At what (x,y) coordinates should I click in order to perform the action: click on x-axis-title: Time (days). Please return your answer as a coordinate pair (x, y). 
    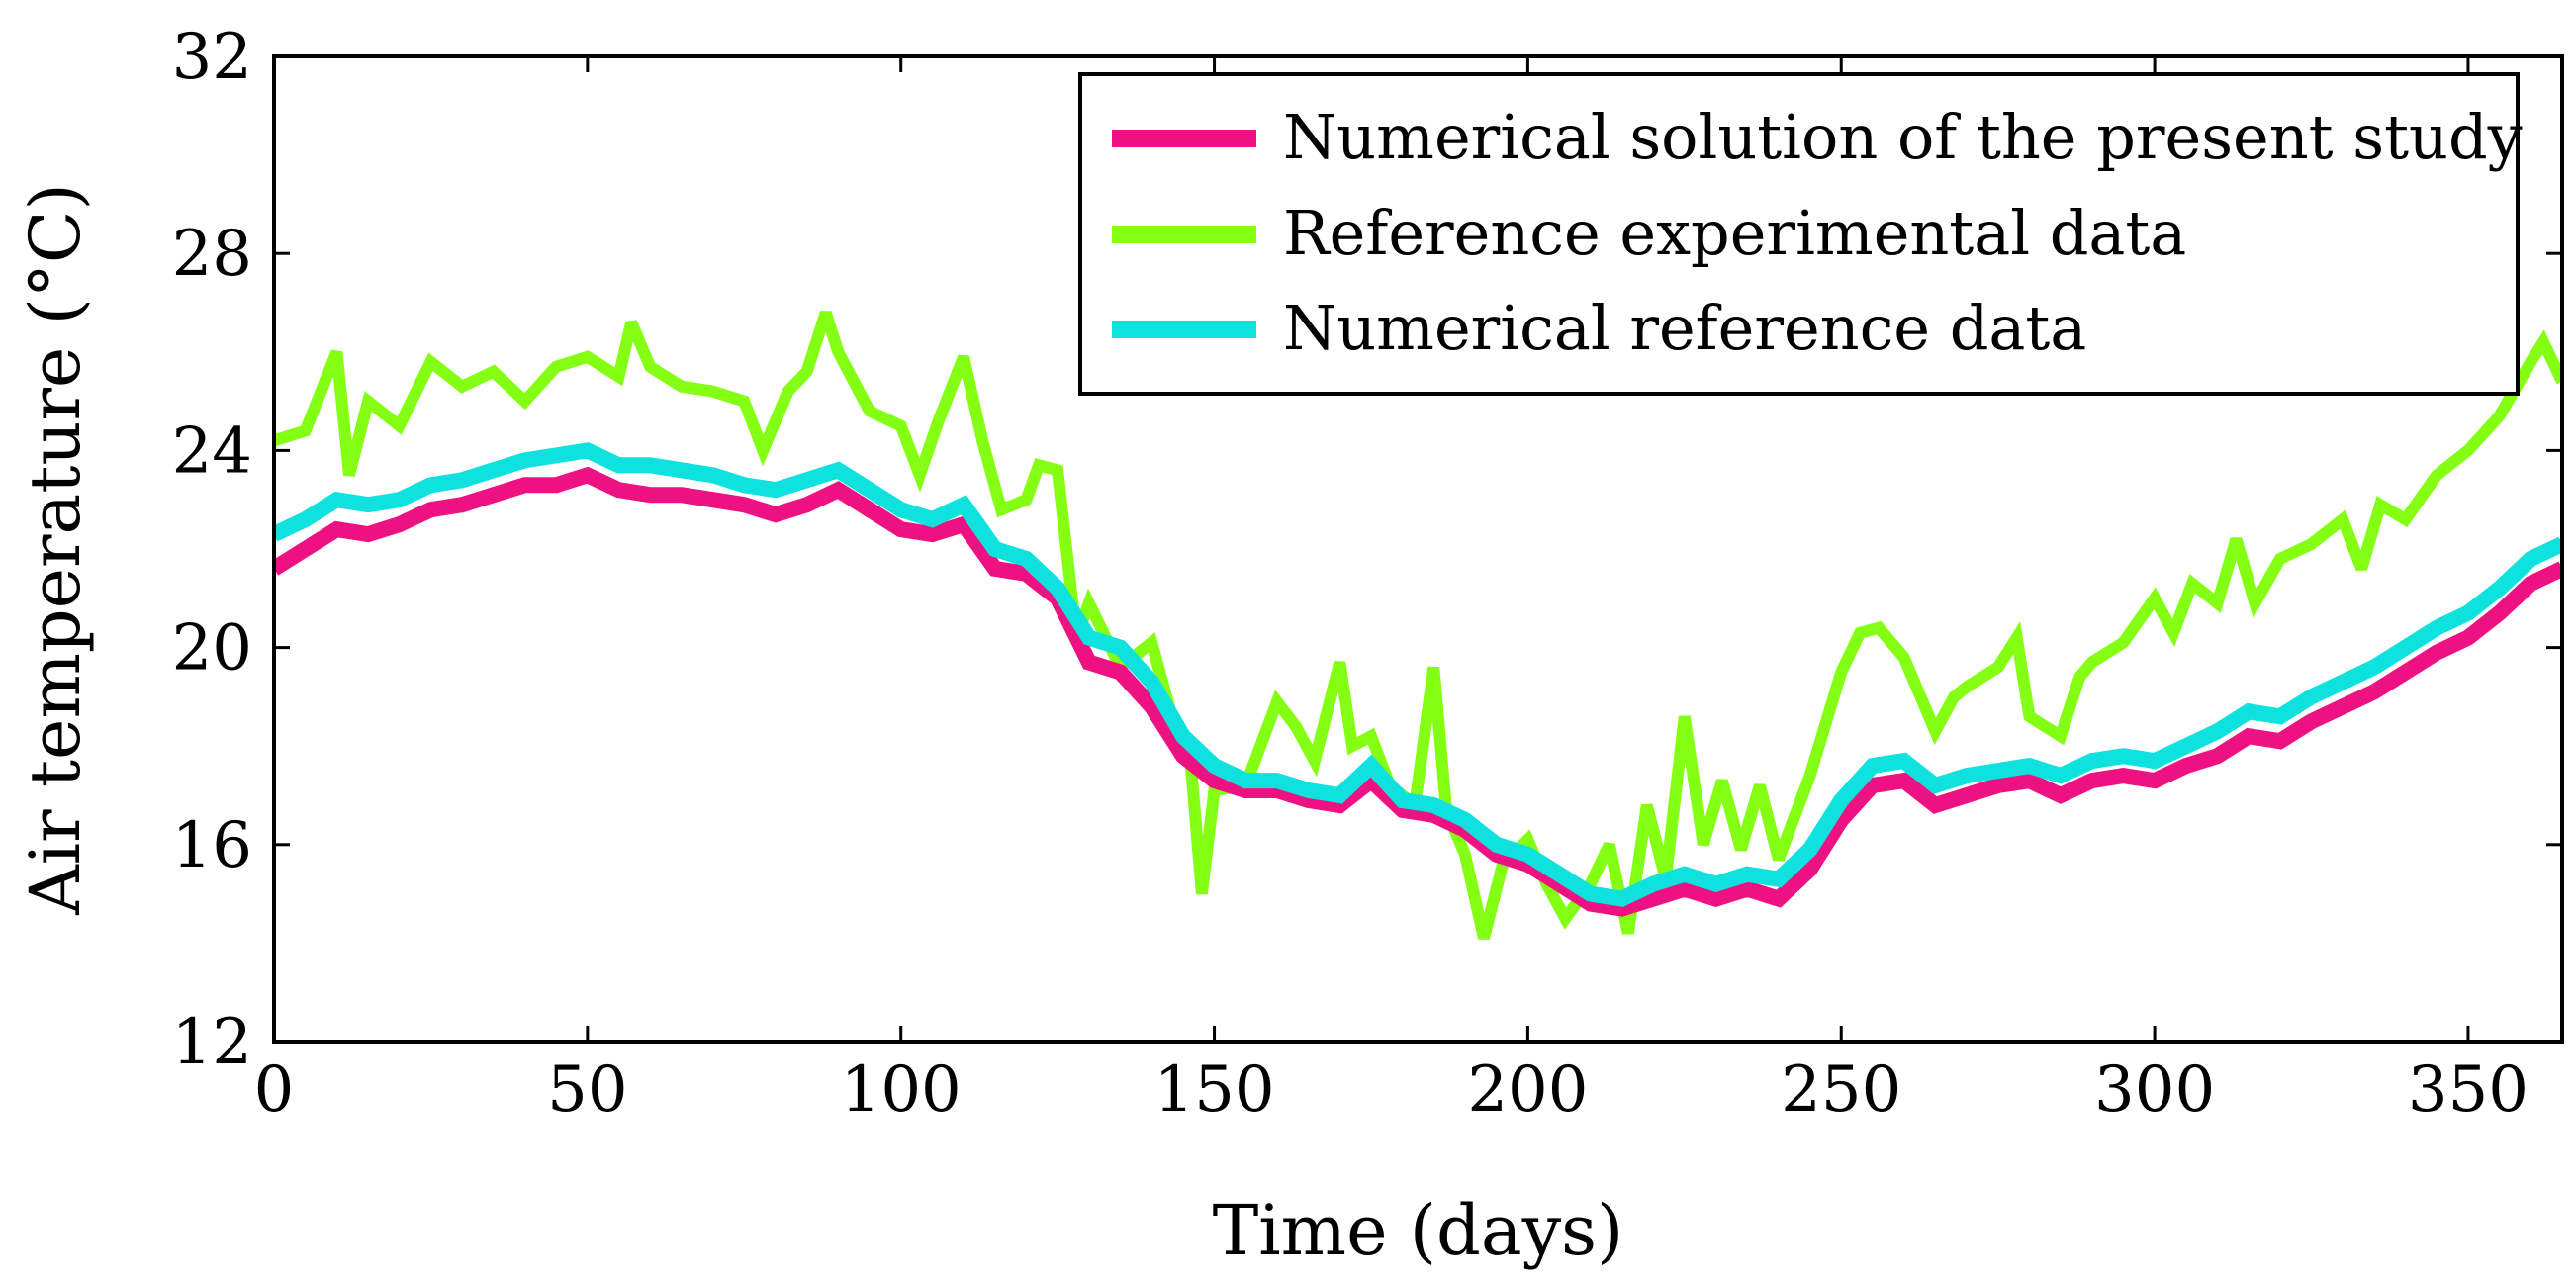
    Looking at the image, I should click on (1419, 1230).